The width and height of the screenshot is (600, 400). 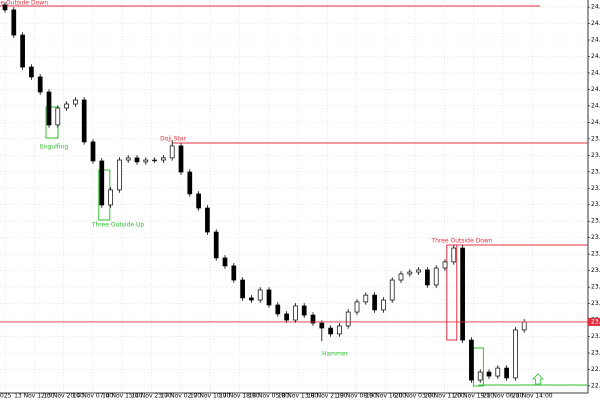 What do you see at coordinates (595, 56) in the screenshot?
I see `y-tick-label: 24.31` at bounding box center [595, 56].